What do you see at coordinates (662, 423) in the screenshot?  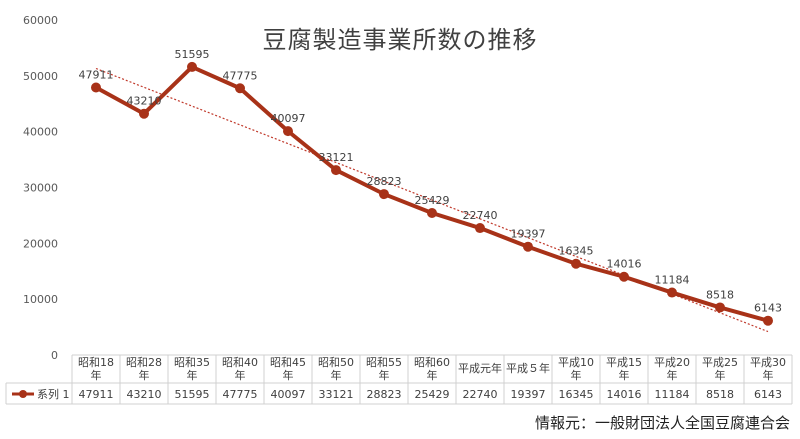 I see `source-note: 情報元：一般財団法人全国豆腐連合会` at bounding box center [662, 423].